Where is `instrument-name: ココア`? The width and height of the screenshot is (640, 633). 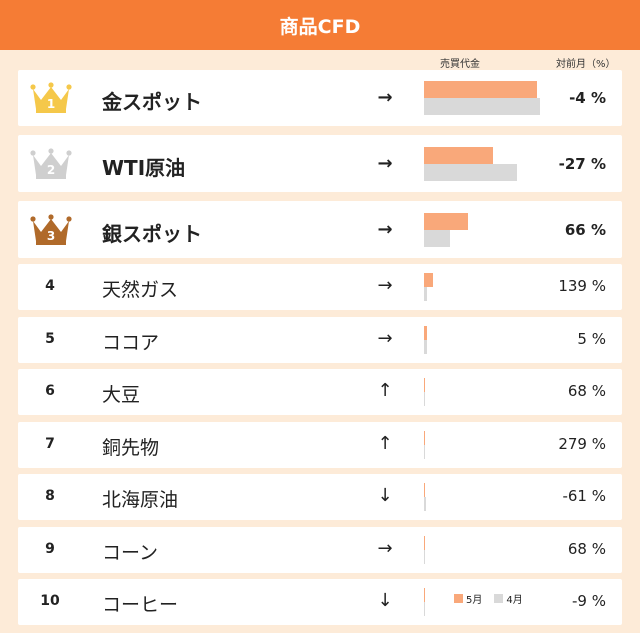
instrument-name: ココア is located at coordinates (131, 343).